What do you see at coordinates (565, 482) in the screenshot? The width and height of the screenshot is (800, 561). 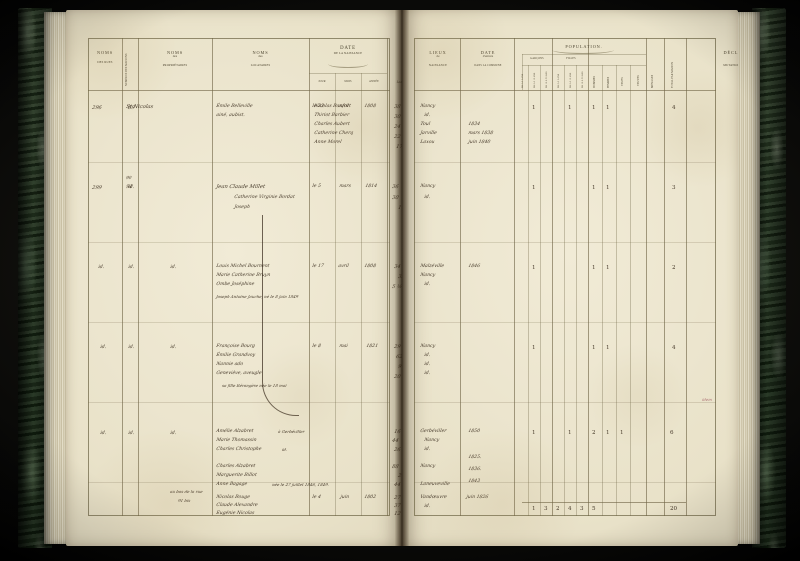 I see `entry-sep-5-r` at bounding box center [565, 482].